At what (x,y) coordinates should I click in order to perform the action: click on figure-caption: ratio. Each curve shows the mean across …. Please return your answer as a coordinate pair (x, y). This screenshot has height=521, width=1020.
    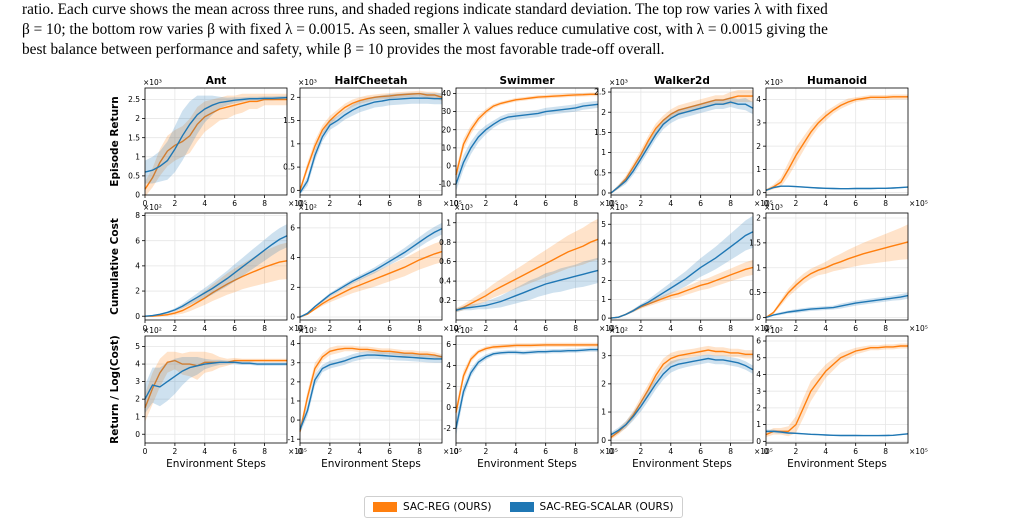
    Looking at the image, I should click on (512, 30).